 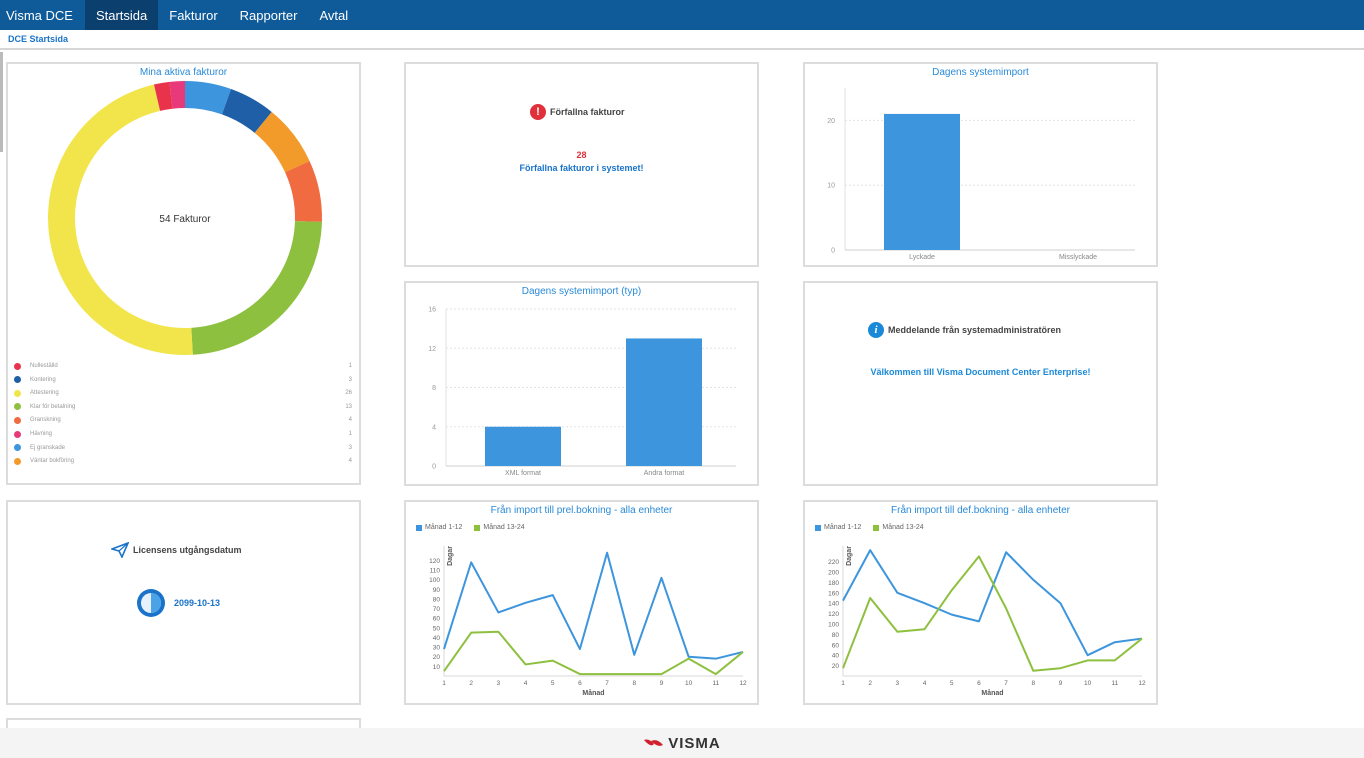 What do you see at coordinates (44, 393) in the screenshot?
I see `legend-label: Attestering` at bounding box center [44, 393].